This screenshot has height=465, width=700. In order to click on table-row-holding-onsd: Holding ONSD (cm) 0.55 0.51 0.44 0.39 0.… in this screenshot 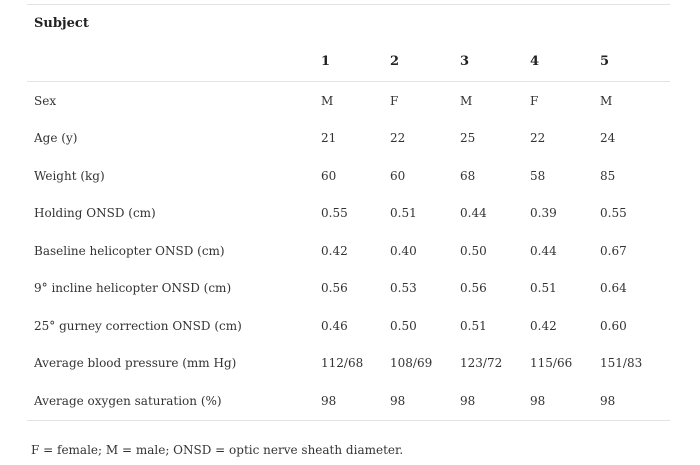, I will do `click(348, 214)`.